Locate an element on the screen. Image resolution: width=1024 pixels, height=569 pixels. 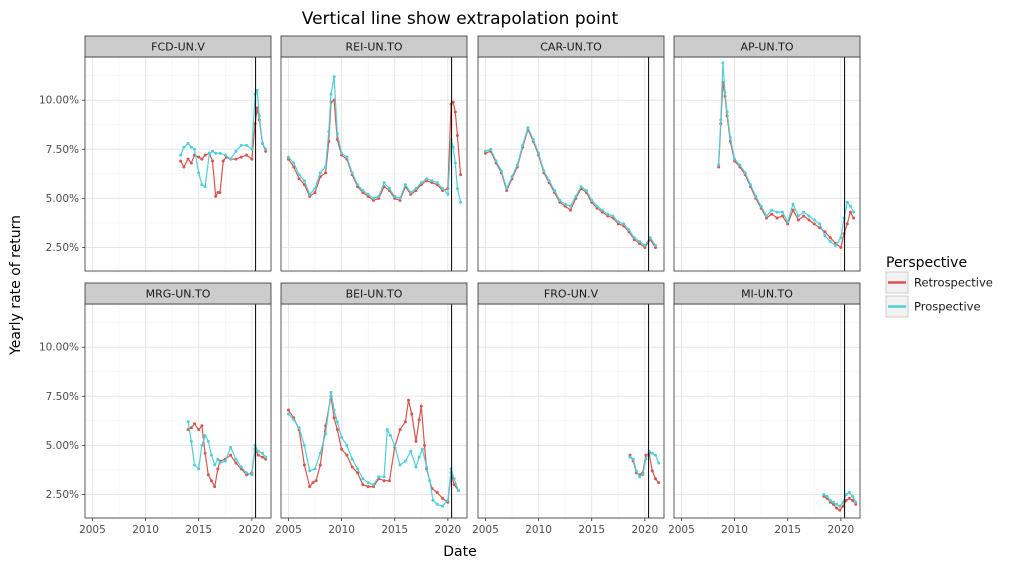
y-tick-label: 10.00% is located at coordinates (59, 101).